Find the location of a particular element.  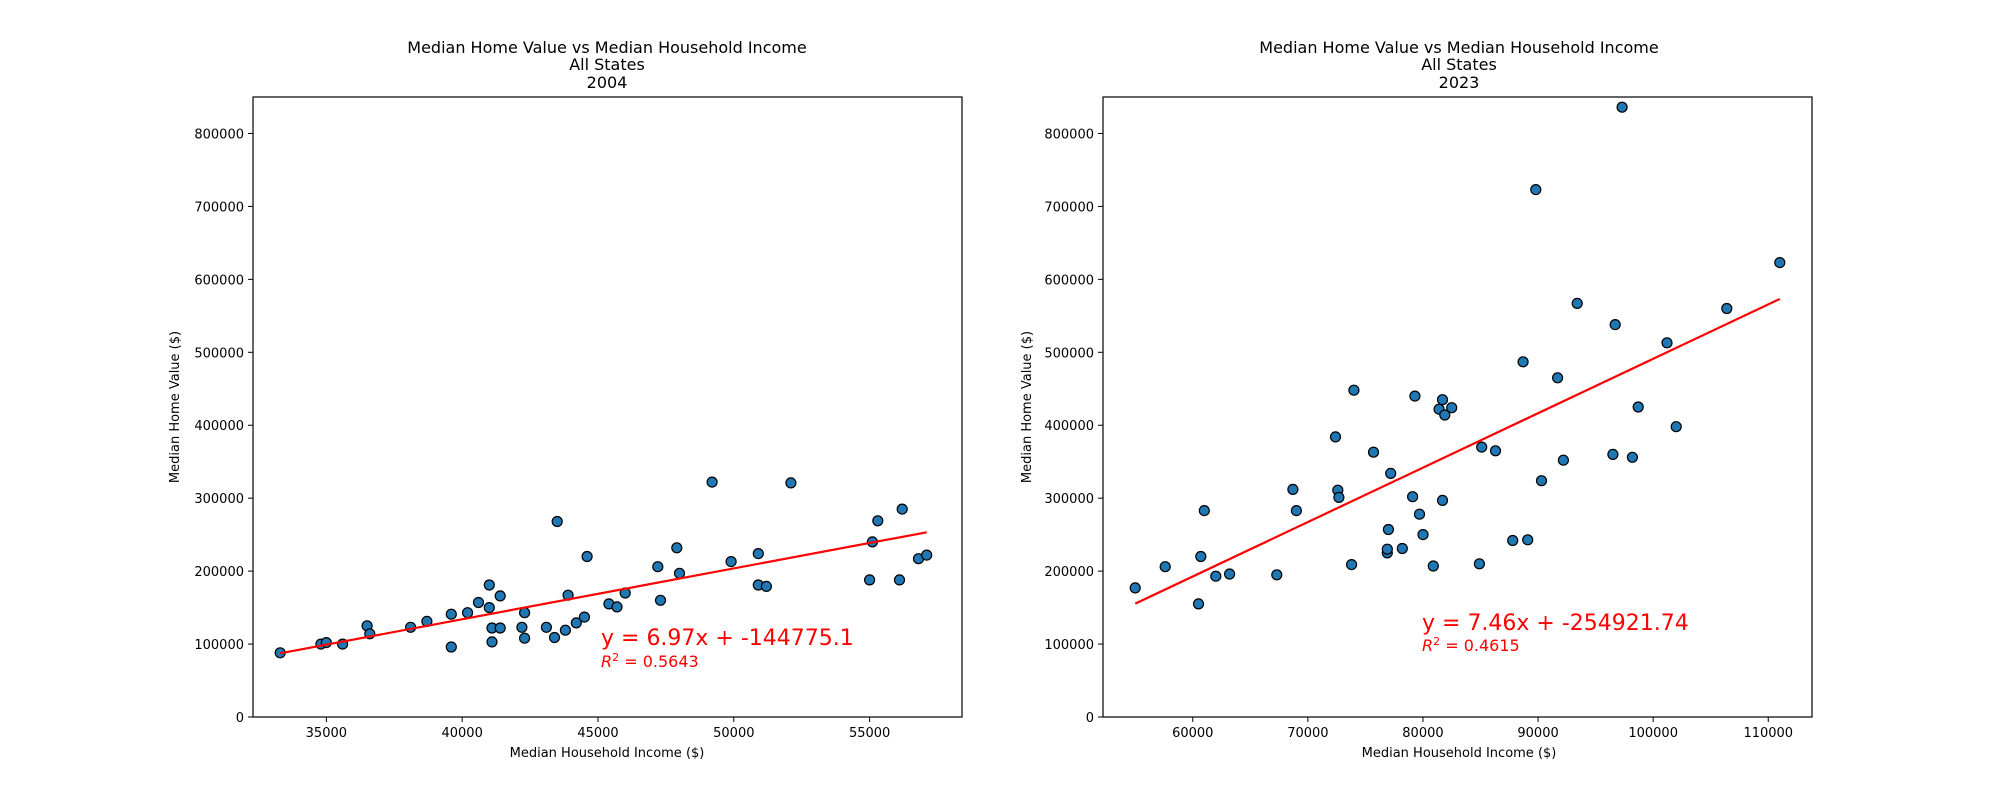

chart-title-line-3: 2023 is located at coordinates (1459, 82).